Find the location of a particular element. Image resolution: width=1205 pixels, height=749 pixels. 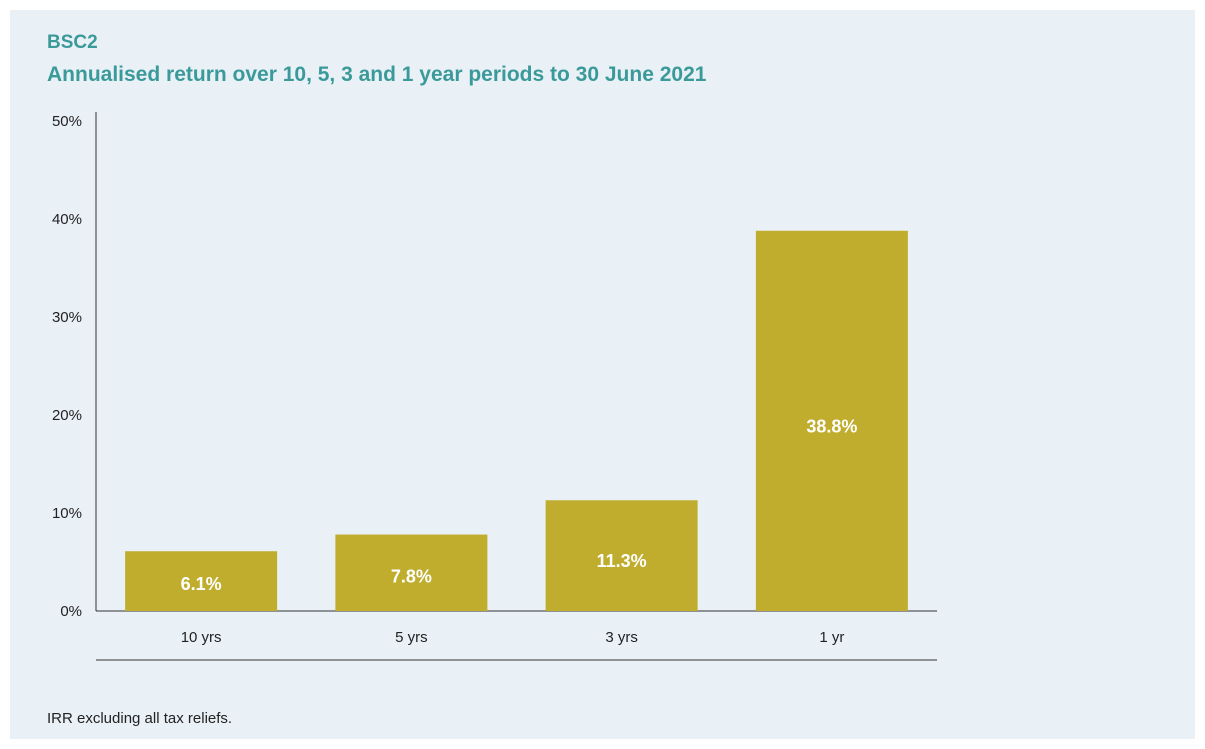

bar-value-label: 7.8% is located at coordinates (411, 577).